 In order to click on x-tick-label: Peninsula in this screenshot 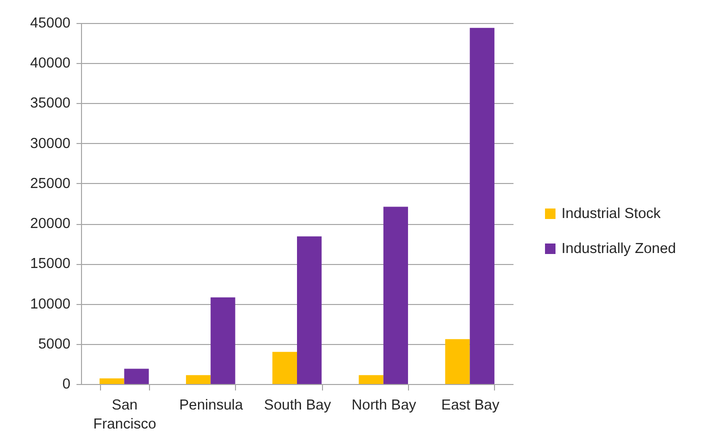, I will do `click(211, 406)`.